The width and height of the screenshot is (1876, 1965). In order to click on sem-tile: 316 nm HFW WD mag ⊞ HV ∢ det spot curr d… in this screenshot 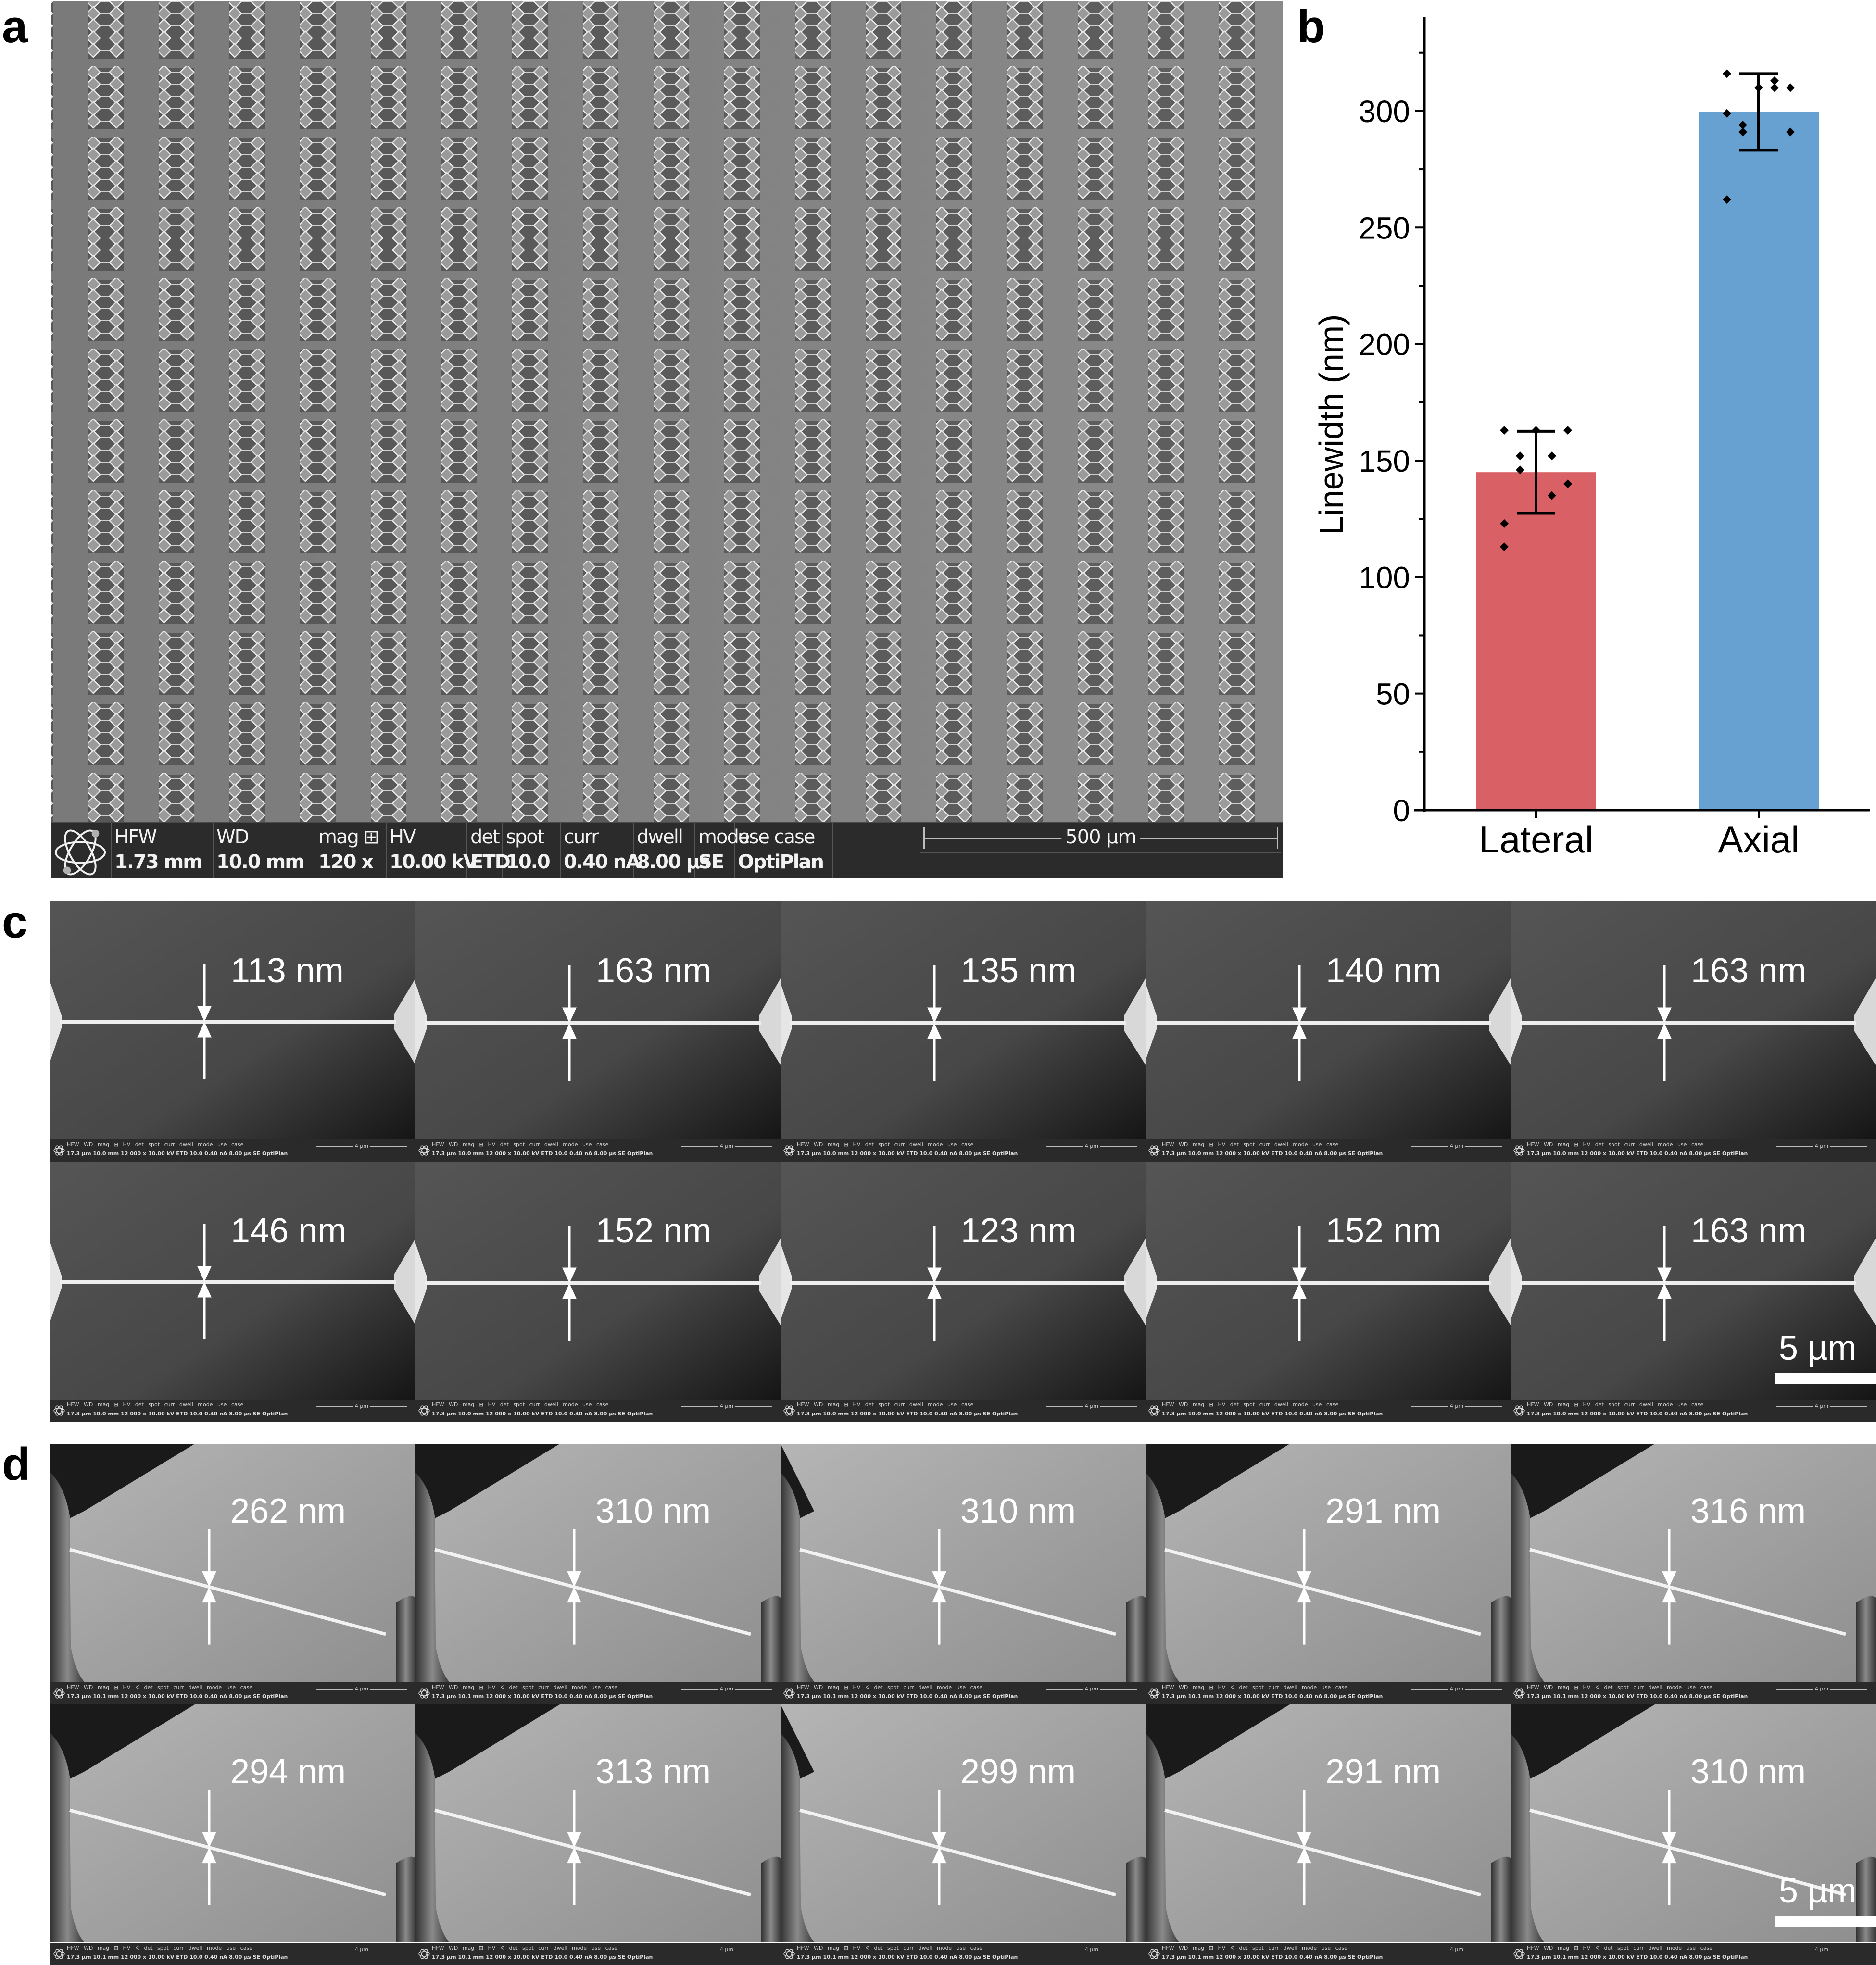, I will do `click(1694, 1574)`.